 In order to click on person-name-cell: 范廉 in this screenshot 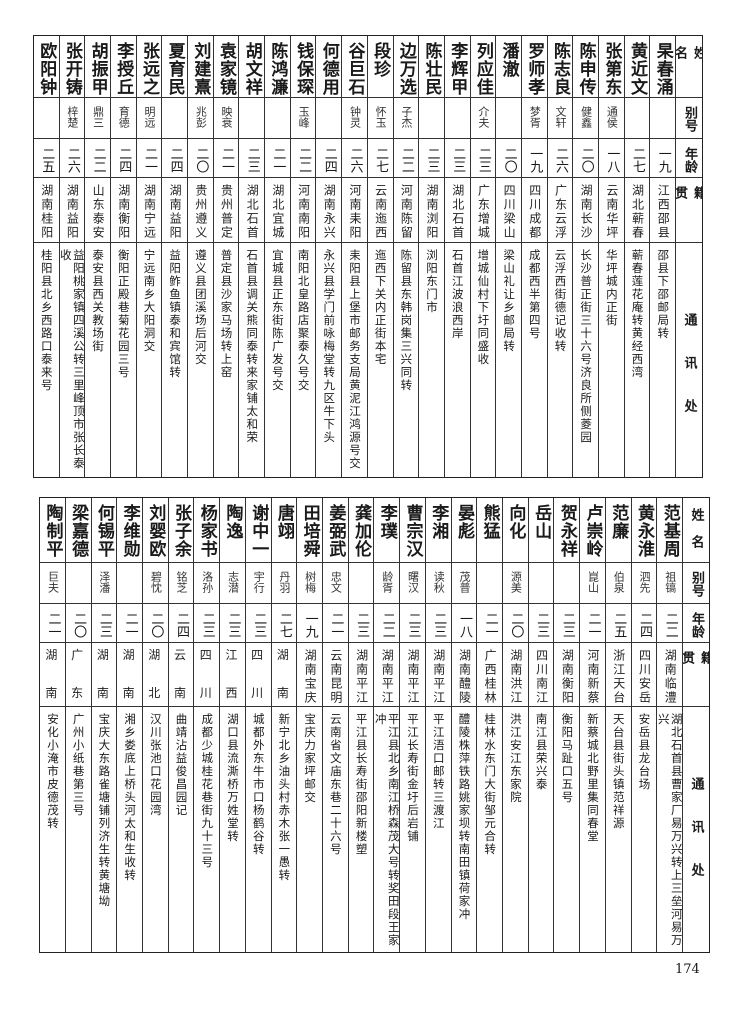, I will do `click(618, 530)`.